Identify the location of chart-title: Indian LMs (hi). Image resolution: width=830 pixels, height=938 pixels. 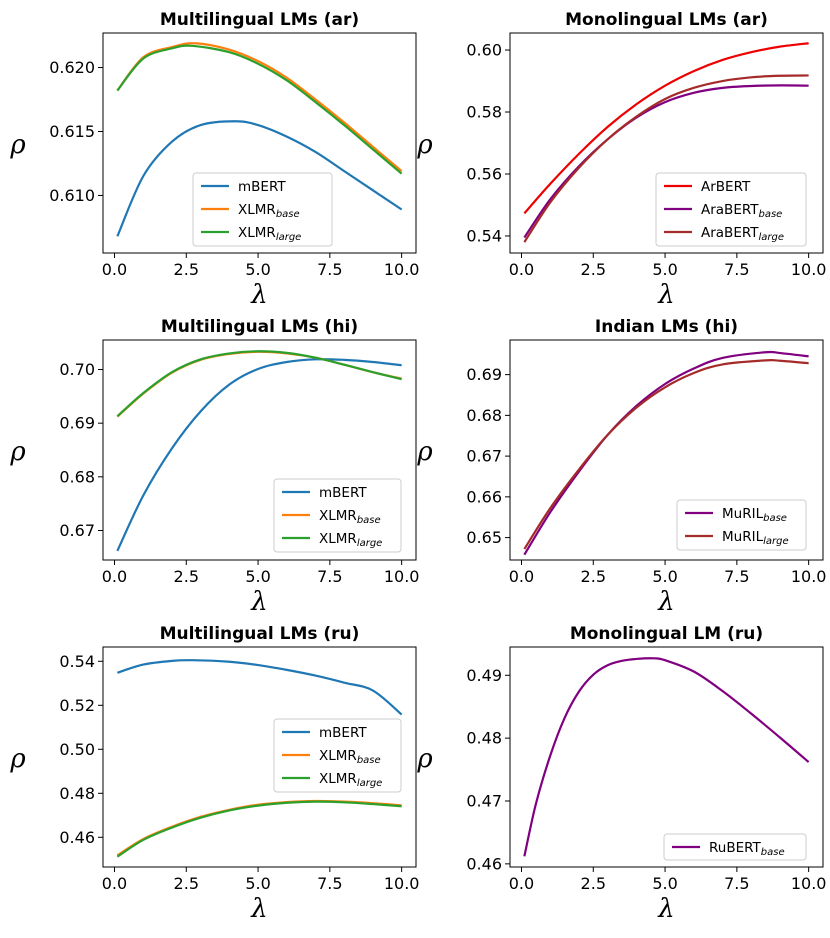
(666, 327).